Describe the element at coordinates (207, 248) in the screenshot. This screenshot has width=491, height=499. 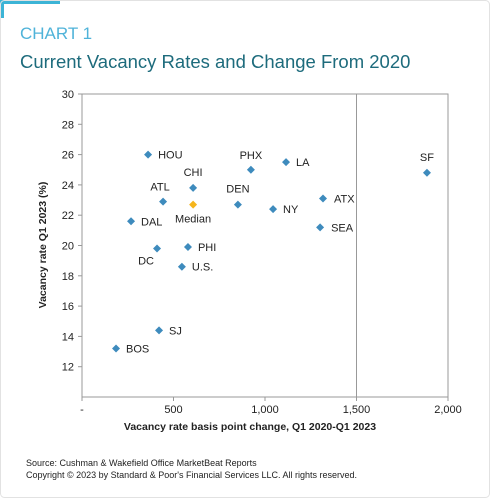
I see `point-label: PHI` at that location.